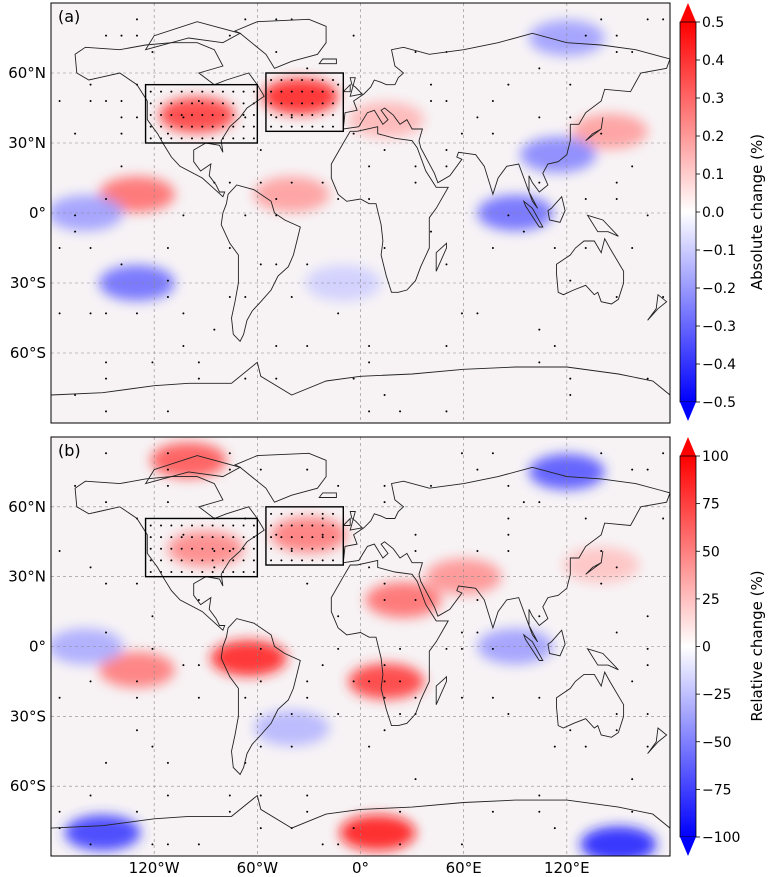 The width and height of the screenshot is (775, 877). I want to click on colorbar-a-bar, so click(688, 212).